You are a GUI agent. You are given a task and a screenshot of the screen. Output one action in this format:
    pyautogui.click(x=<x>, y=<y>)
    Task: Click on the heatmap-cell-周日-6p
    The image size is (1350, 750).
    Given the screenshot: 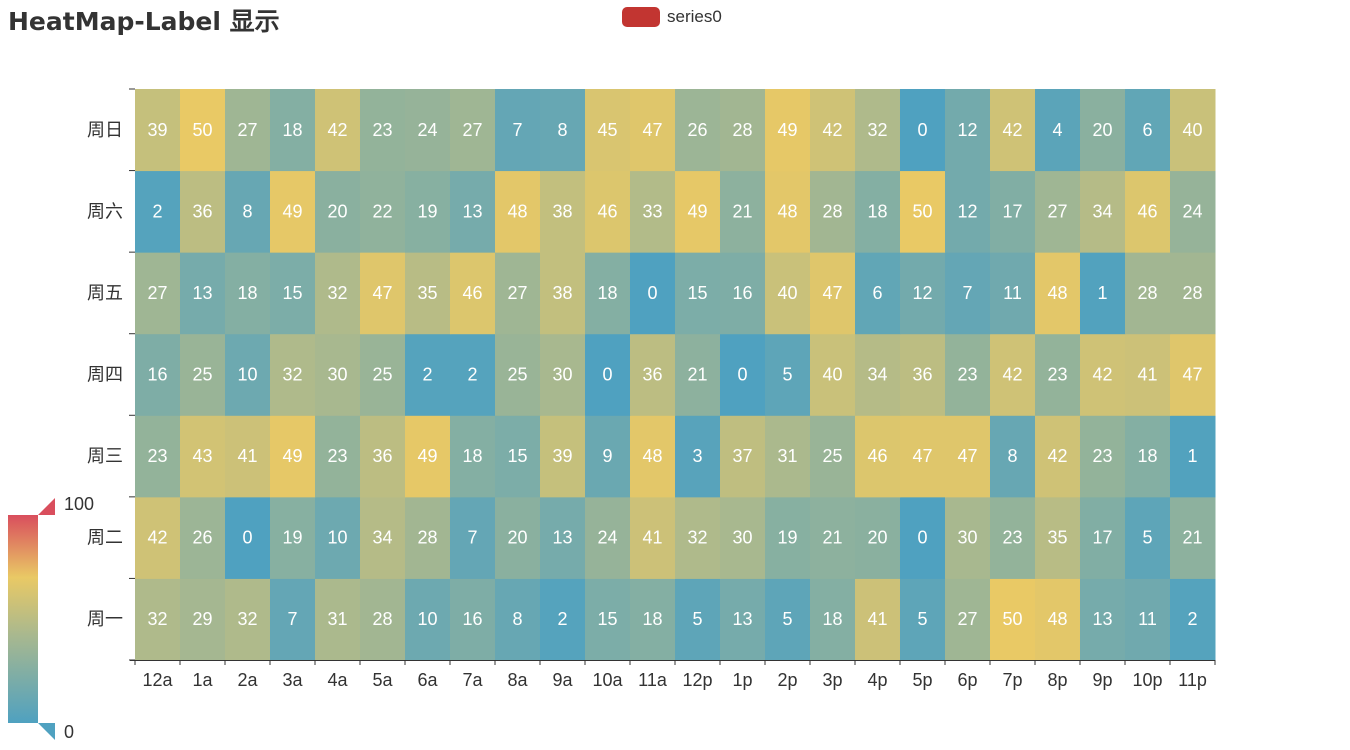 What is the action you would take?
    pyautogui.click(x=968, y=130)
    